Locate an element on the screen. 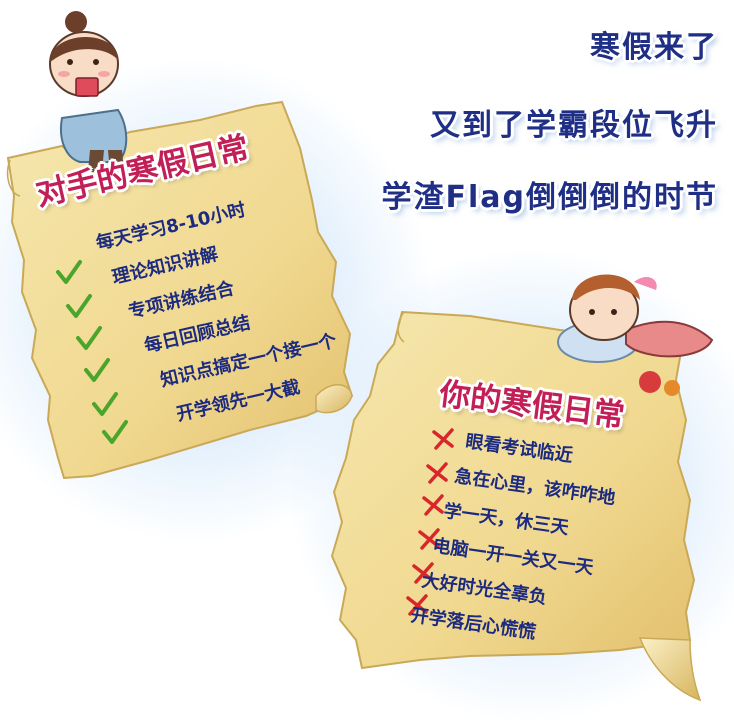 This screenshot has height=720, width=734. girl-reading-illustration is located at coordinates (88, 91).